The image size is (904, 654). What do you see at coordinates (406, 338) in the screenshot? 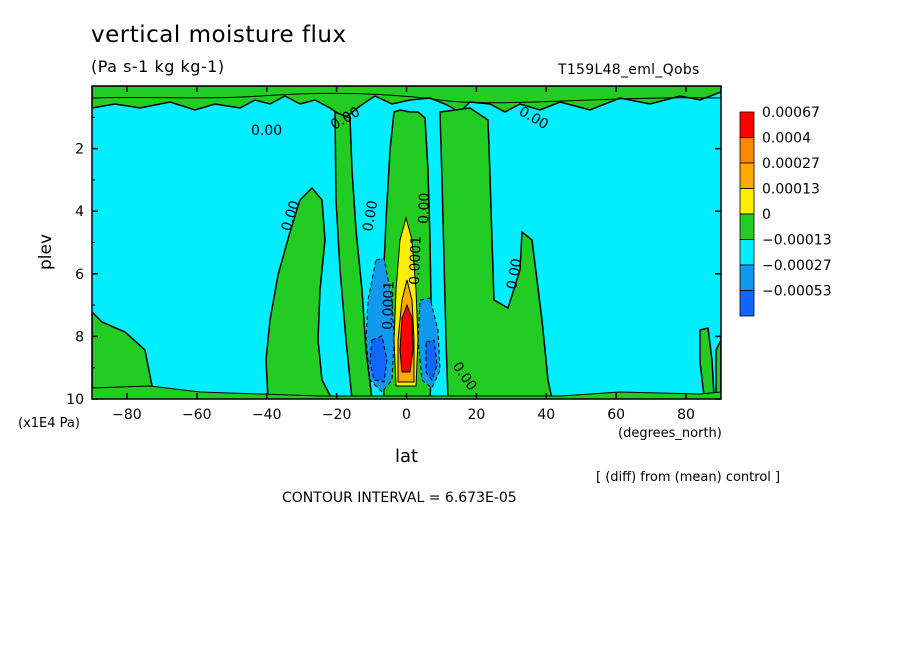
I see `contour-region-positive-red` at bounding box center [406, 338].